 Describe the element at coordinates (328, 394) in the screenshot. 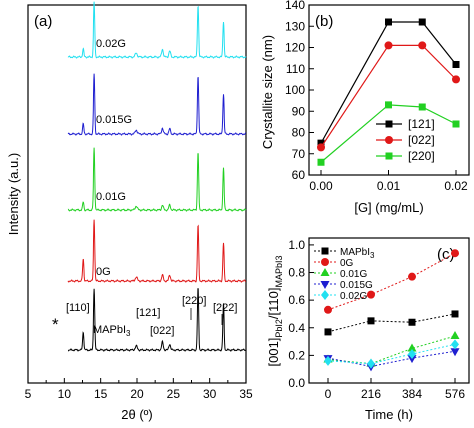

I see `c-xtick-label: 0` at that location.